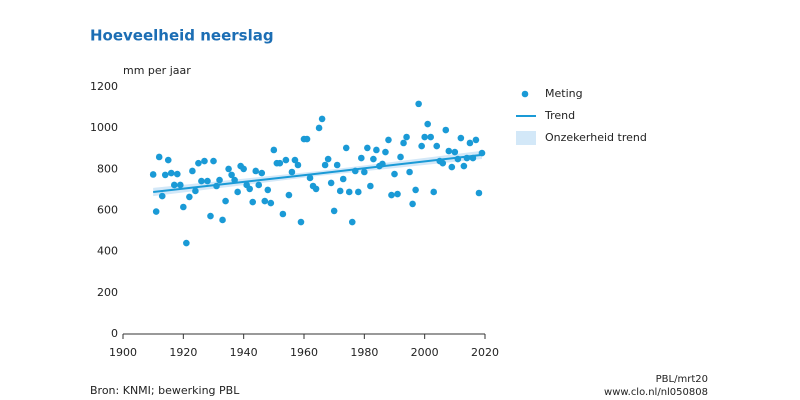 This screenshot has width=800, height=400. I want to click on legend-label: Onzekerheid trend, so click(596, 137).